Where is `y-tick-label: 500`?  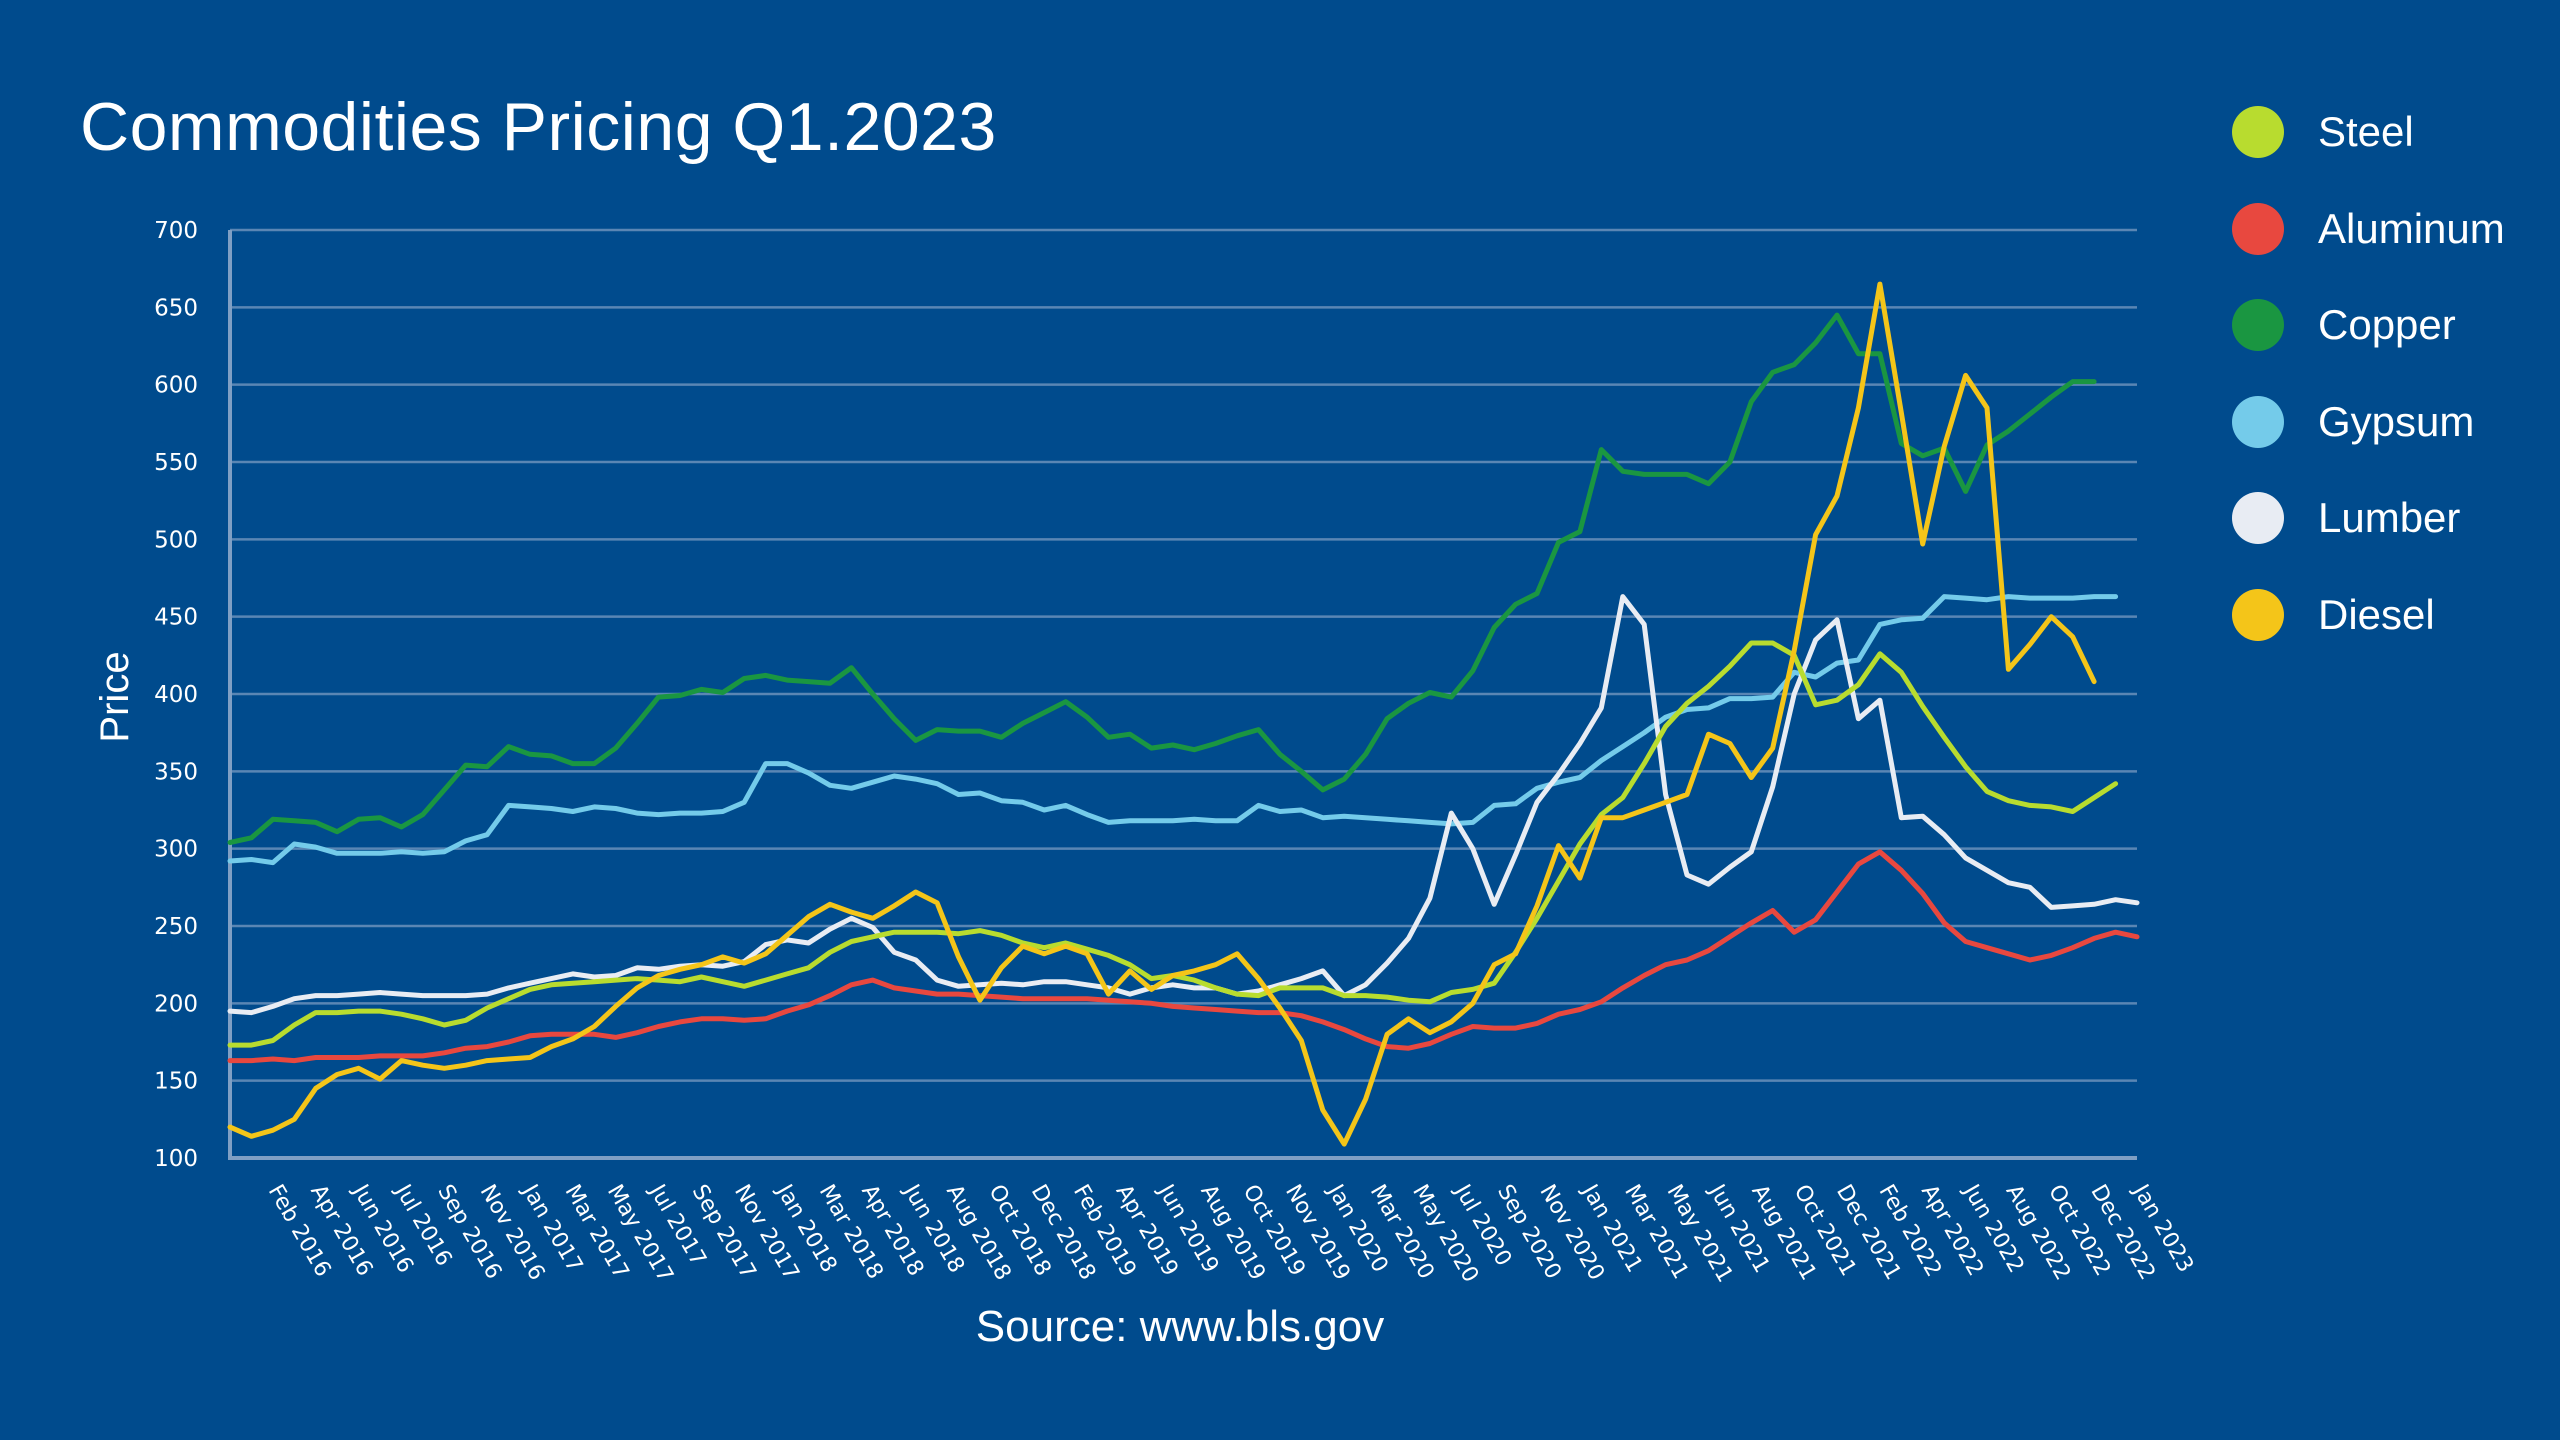 y-tick-label: 500 is located at coordinates (176, 540).